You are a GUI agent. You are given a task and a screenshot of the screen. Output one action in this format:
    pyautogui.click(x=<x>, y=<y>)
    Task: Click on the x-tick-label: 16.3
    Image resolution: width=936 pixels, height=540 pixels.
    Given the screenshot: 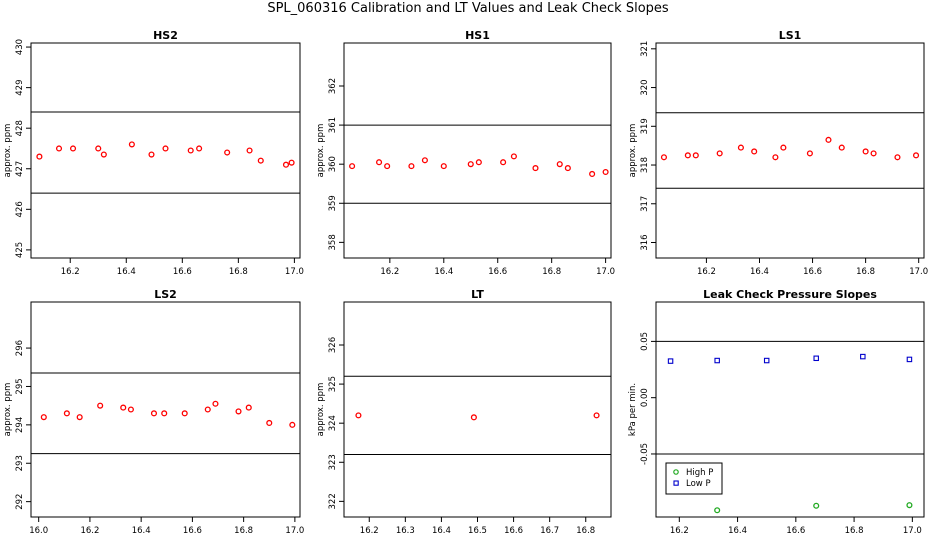 What is the action you would take?
    pyautogui.click(x=405, y=531)
    